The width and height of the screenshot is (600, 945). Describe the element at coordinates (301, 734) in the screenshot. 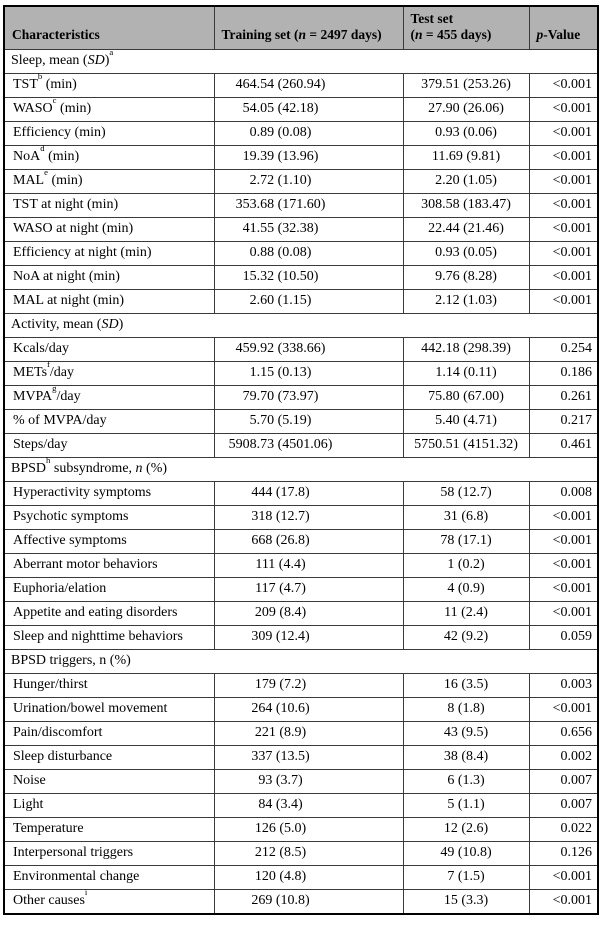

I see `data-row: Pain/discomfort 221 (8.9) 43 (9.5) 0.656` at that location.